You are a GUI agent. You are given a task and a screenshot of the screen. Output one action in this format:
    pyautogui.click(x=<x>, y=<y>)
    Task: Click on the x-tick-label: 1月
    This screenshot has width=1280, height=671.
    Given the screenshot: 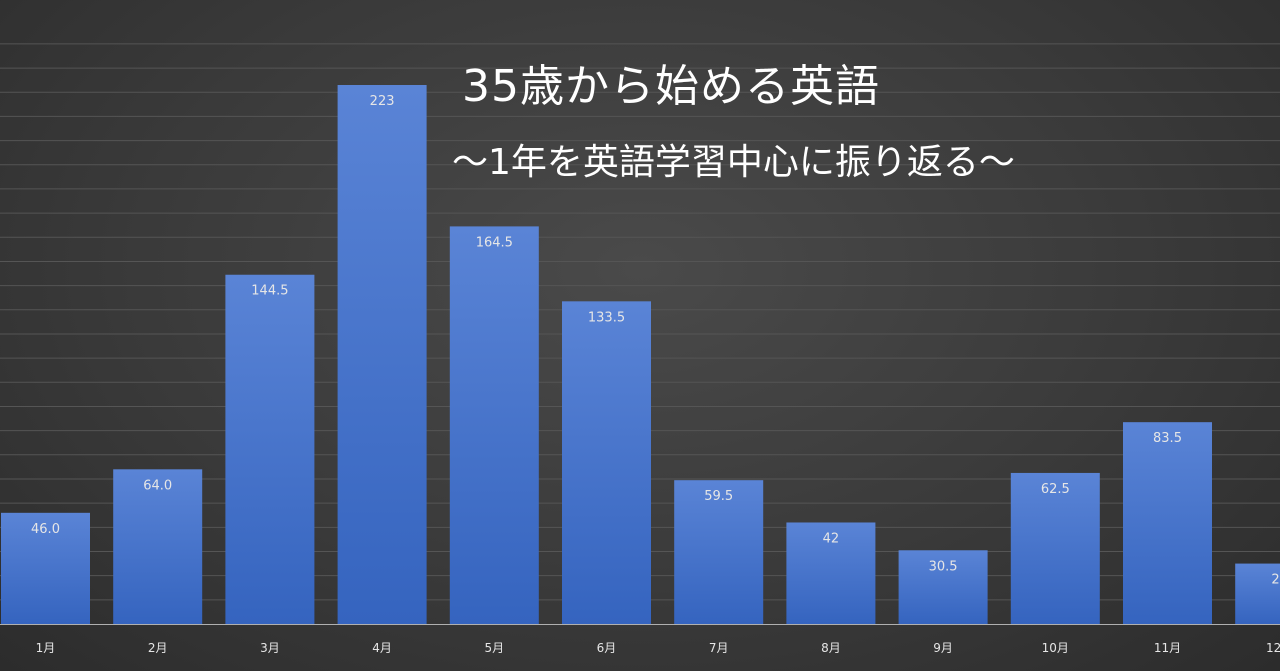 What is the action you would take?
    pyautogui.click(x=46, y=648)
    